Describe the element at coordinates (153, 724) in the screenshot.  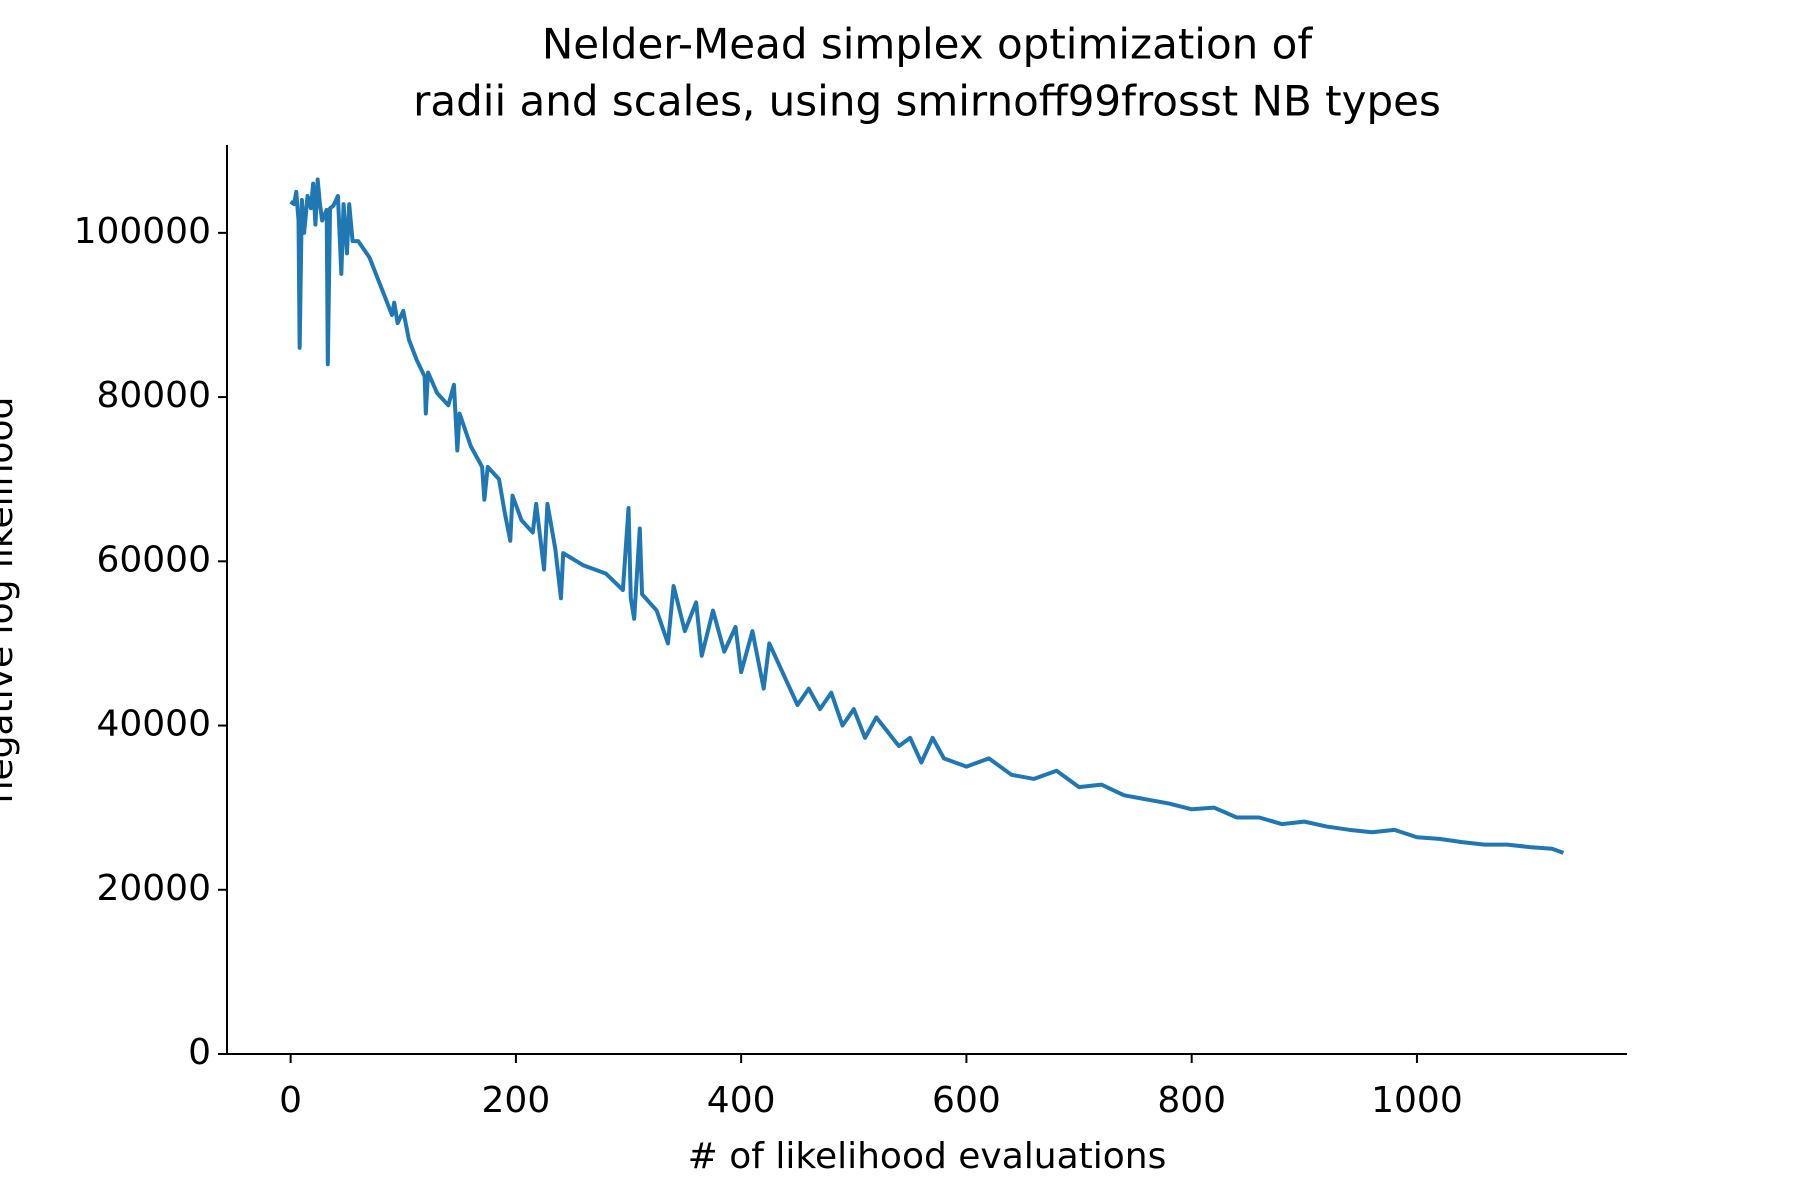
I see `y-tick-label: 40000` at that location.